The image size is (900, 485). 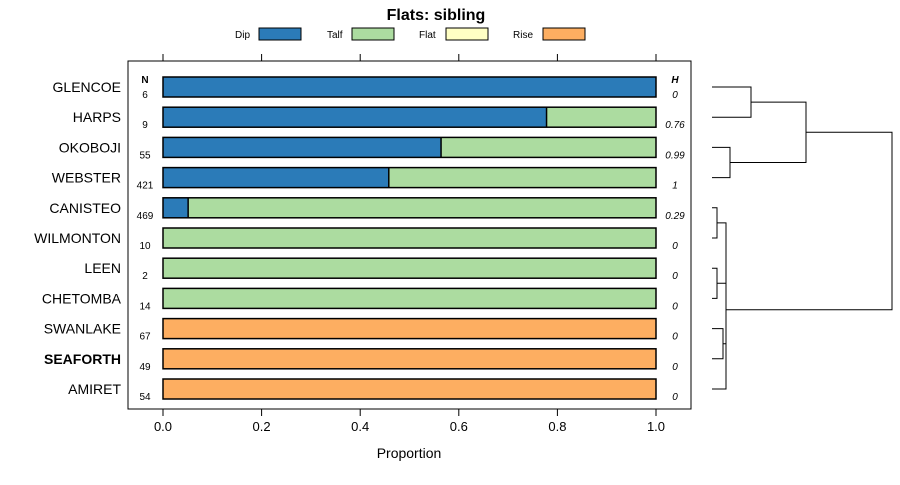 I want to click on n-value: 14, so click(x=145, y=306).